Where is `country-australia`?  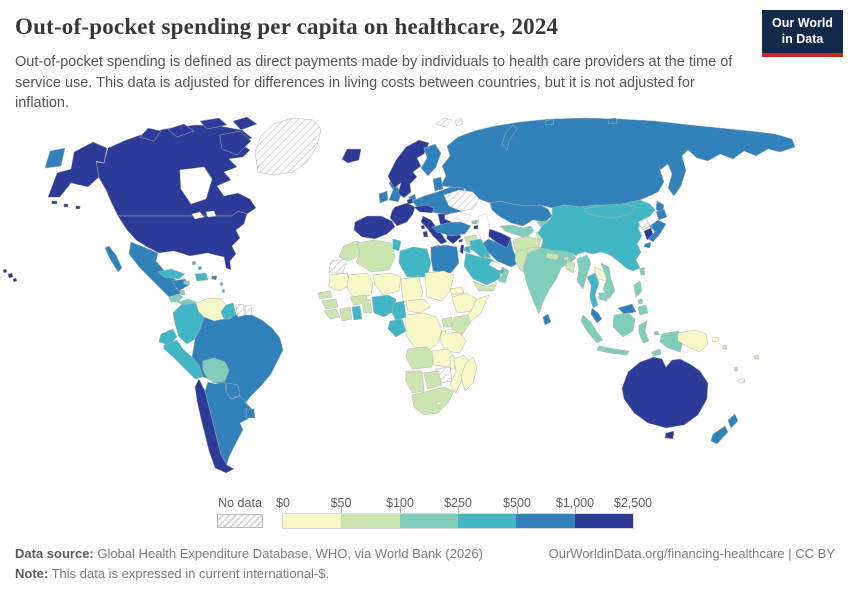
country-australia is located at coordinates (665, 392).